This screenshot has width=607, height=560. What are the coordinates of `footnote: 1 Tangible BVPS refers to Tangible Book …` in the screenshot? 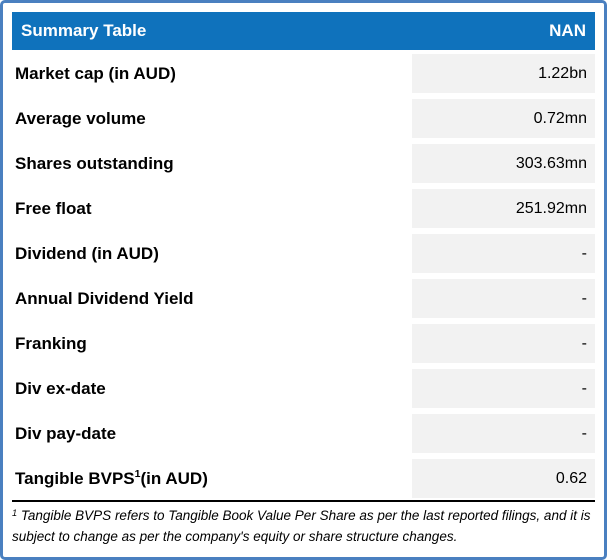 It's located at (303, 525).